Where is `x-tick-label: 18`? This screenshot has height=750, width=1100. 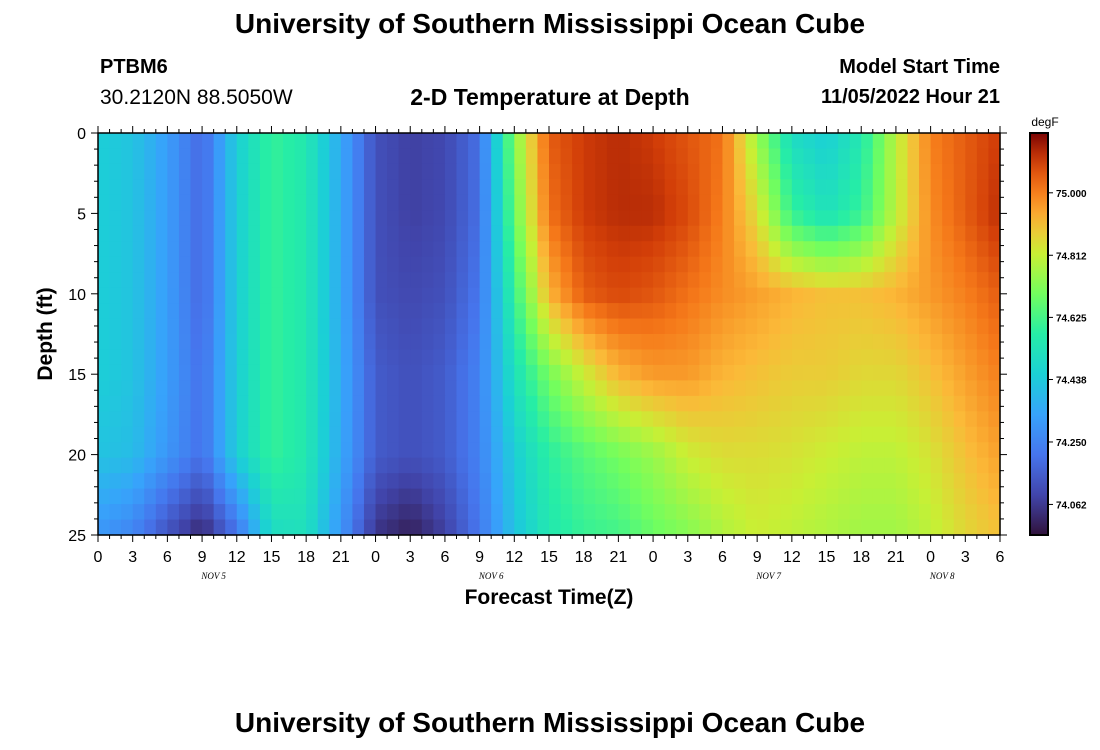
x-tick-label: 18 is located at coordinates (306, 557).